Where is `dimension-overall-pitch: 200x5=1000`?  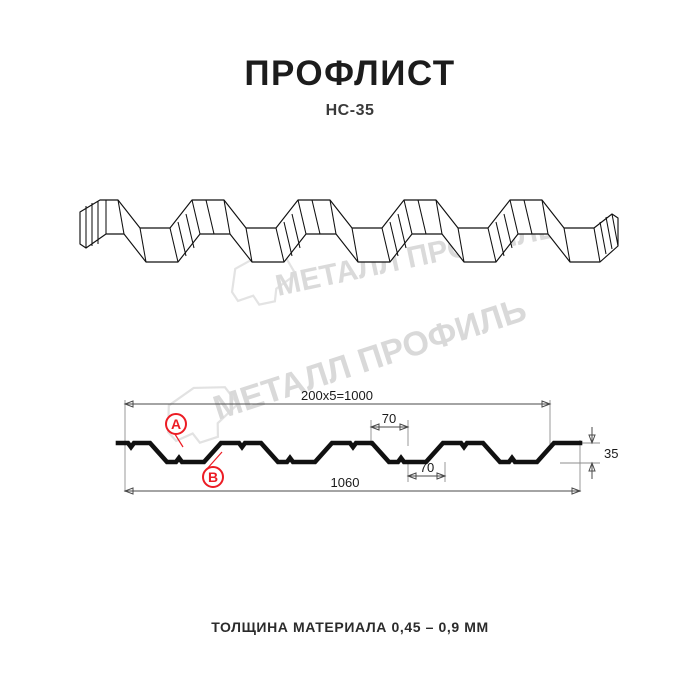
dimension-overall-pitch: 200x5=1000 is located at coordinates (337, 398).